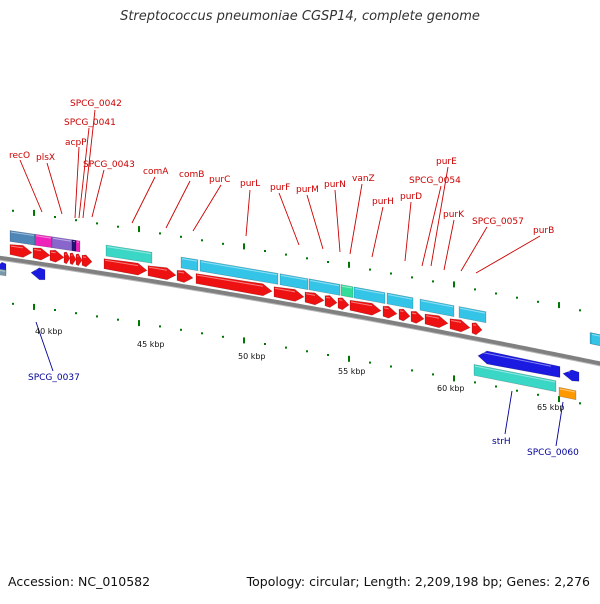 Image resolution: width=600 pixels, height=604 pixels. What do you see at coordinates (451, 388) in the screenshot?
I see `scale-label-60kbp: 60 kbp` at bounding box center [451, 388].